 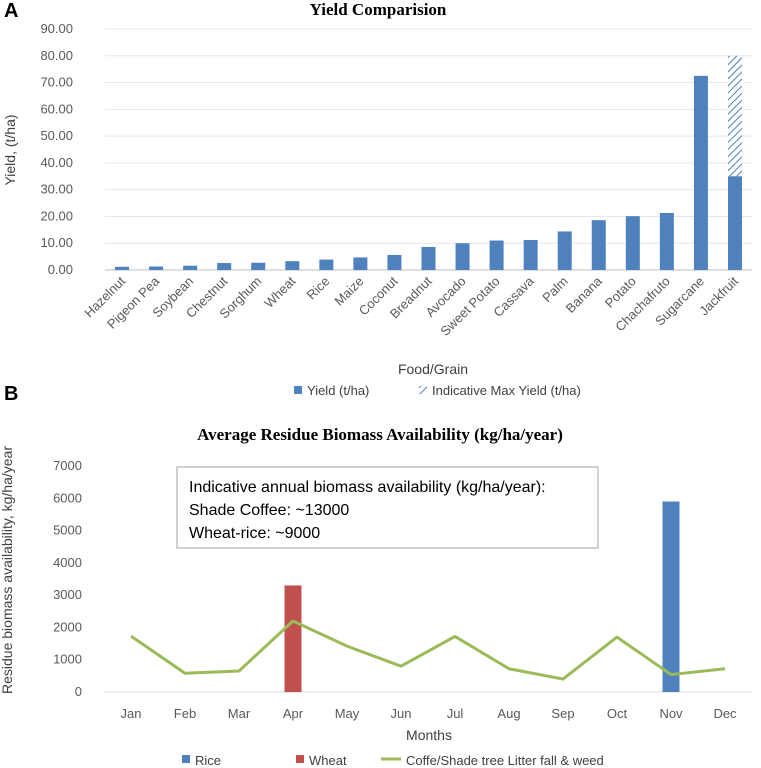 What do you see at coordinates (185, 713) in the screenshot?
I see `x-tick-label: Feb` at bounding box center [185, 713].